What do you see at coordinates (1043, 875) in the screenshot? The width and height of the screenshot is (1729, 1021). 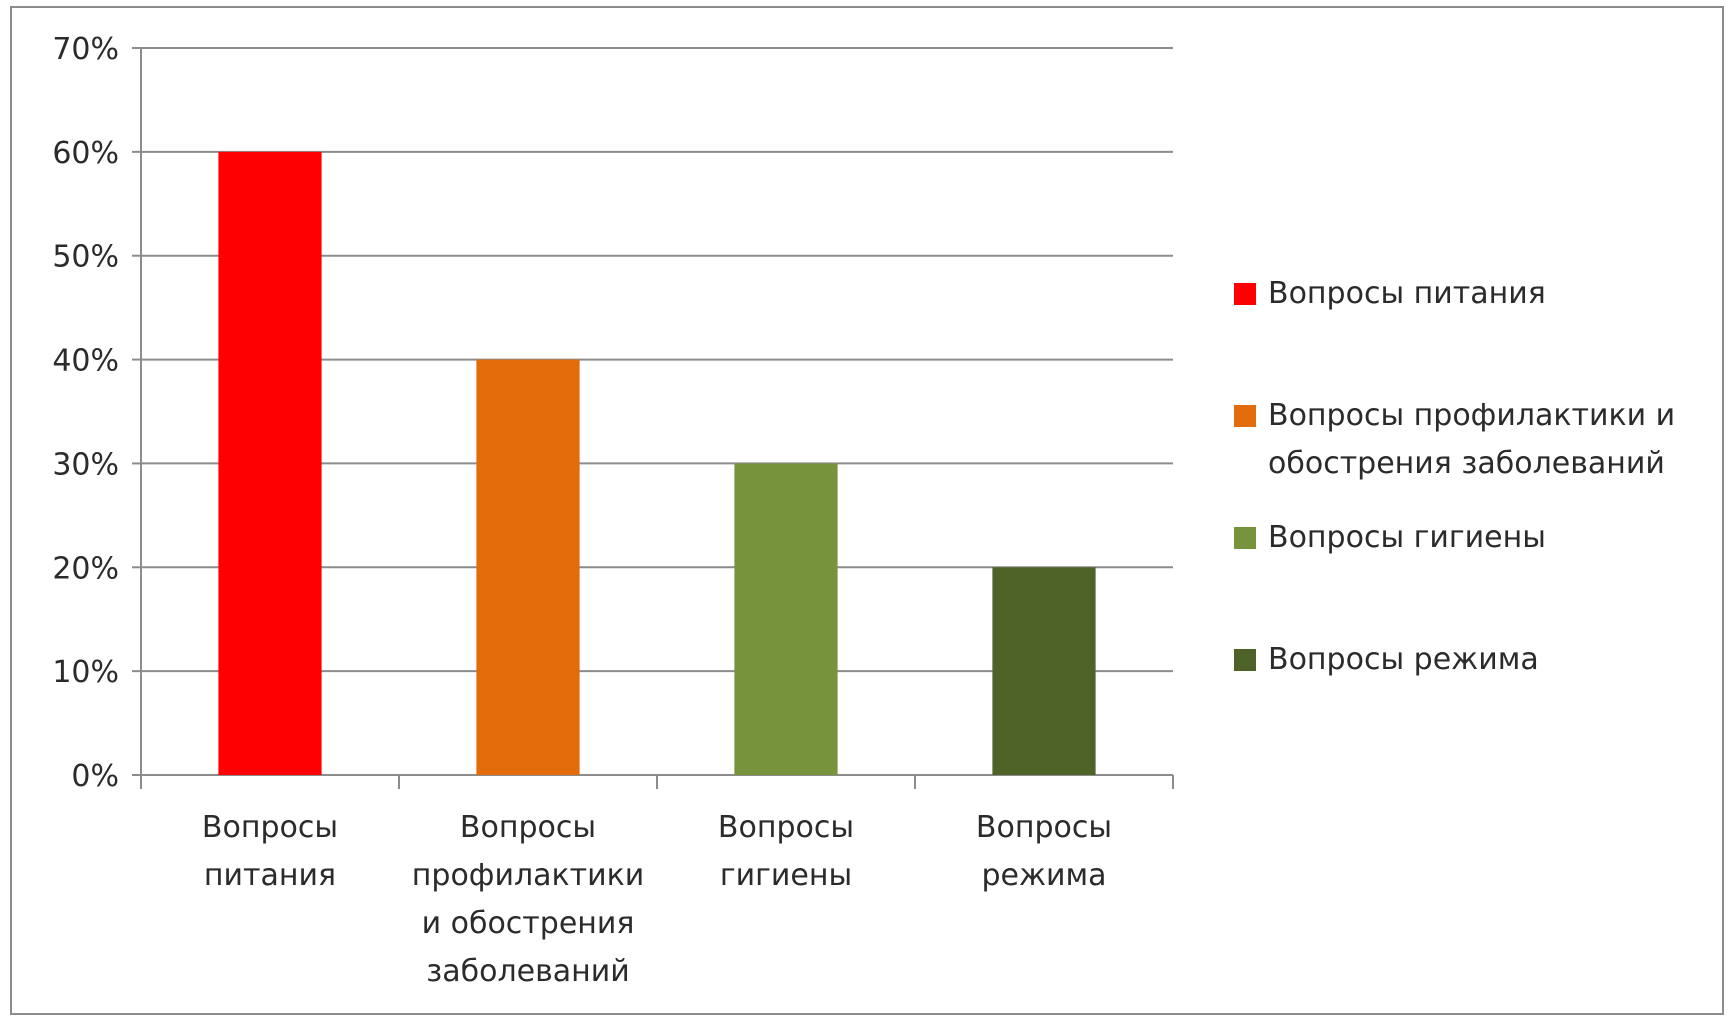 I see `x-category-label-line: режима` at bounding box center [1043, 875].